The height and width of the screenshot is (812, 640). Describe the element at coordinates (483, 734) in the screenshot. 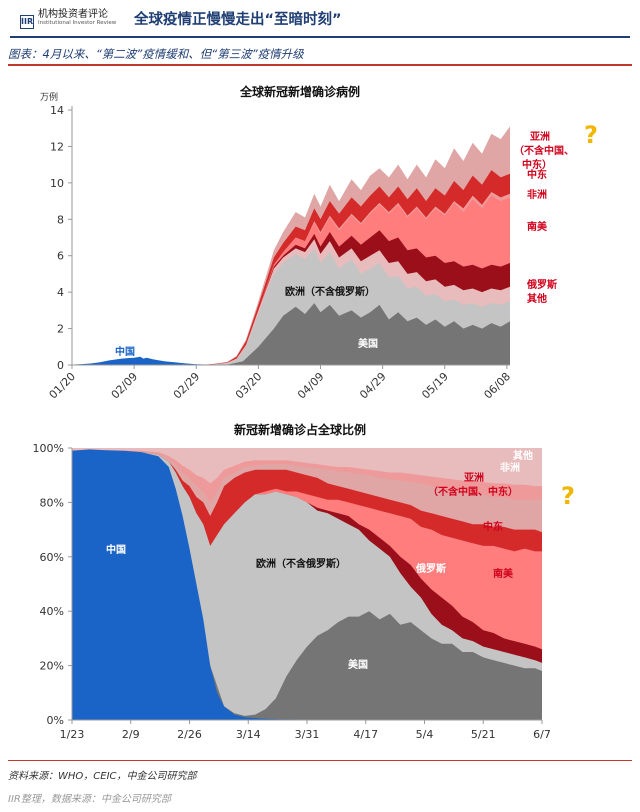

I see `x-tick-label: 5/21` at that location.